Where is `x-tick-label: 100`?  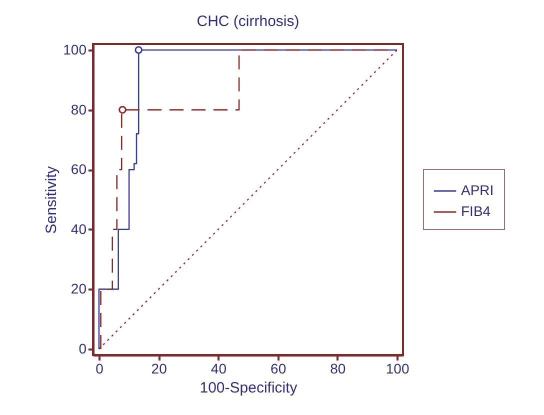 x-tick-label: 100 is located at coordinates (398, 368).